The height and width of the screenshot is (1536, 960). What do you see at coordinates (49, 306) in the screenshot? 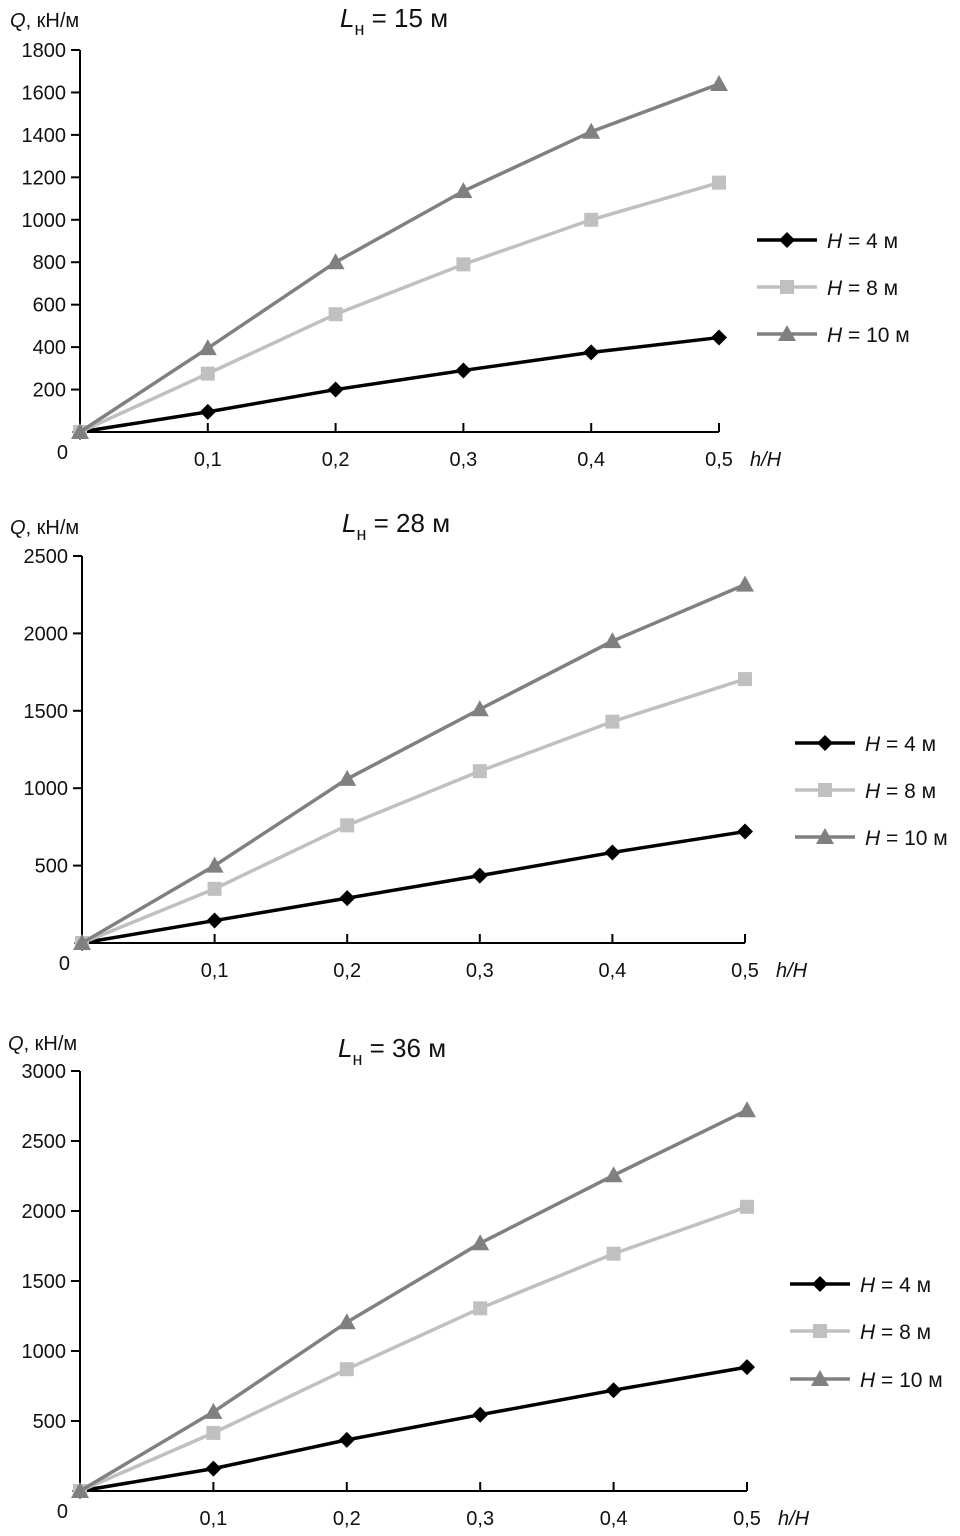
I see `y-tick-label: 600` at bounding box center [49, 306].